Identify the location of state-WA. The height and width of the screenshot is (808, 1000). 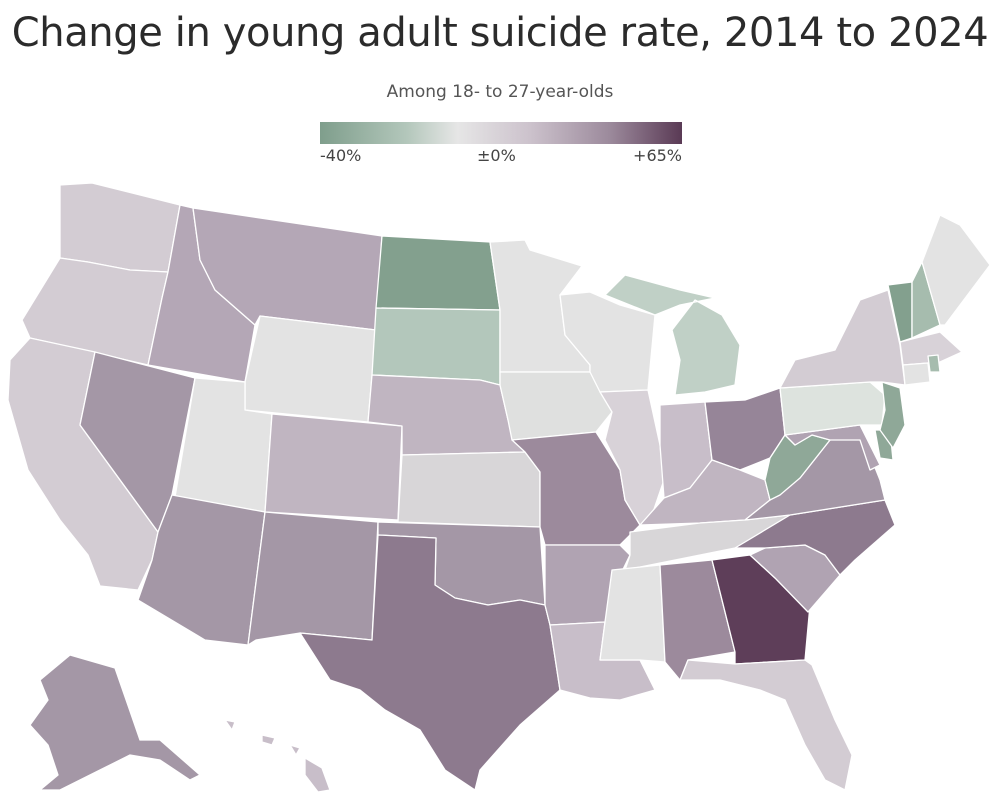
(120, 227).